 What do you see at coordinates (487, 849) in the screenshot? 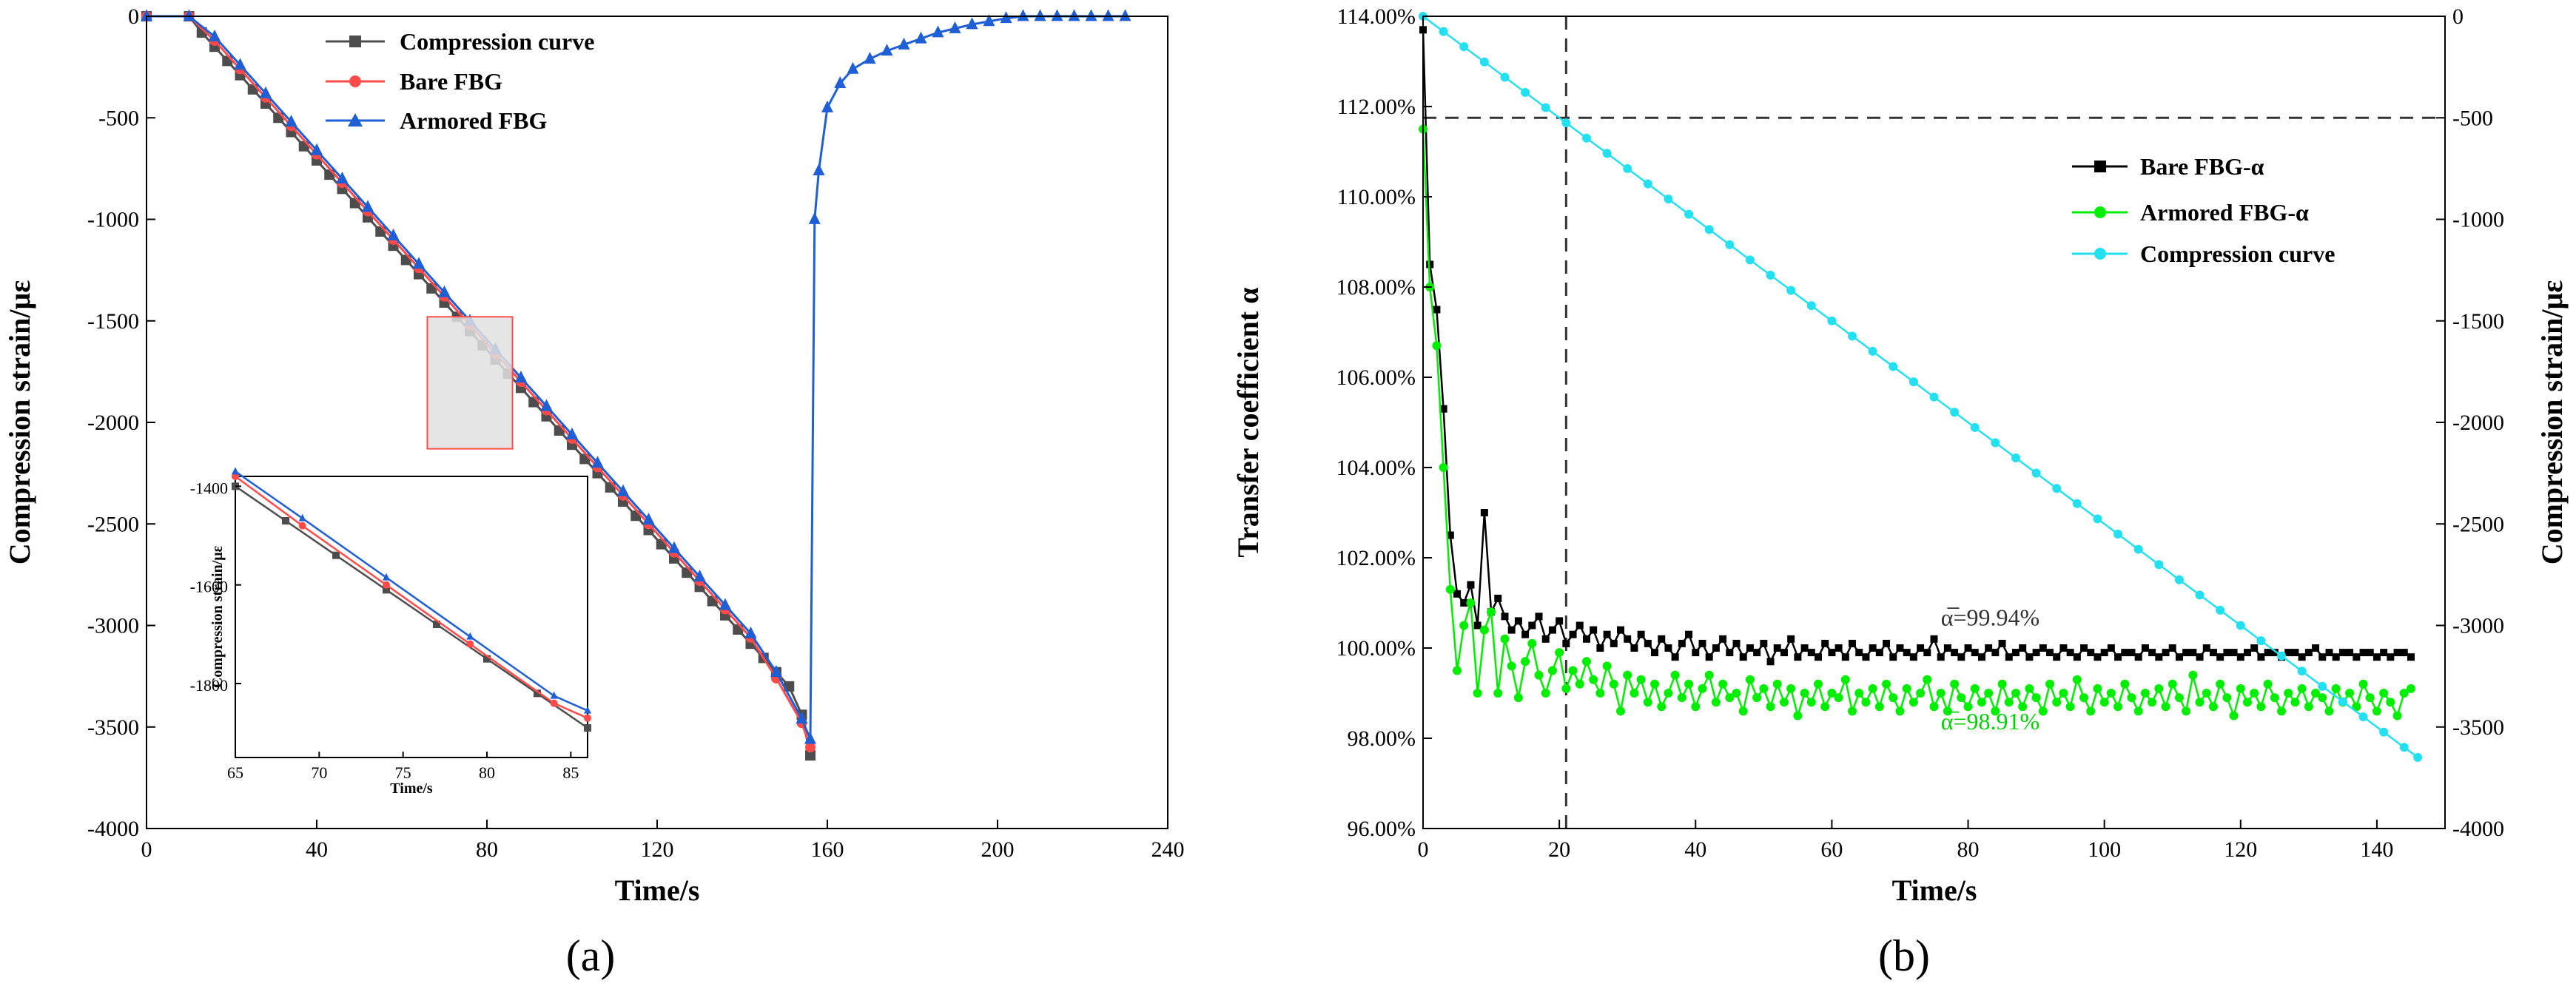
I see `chart-a-x-tick-label: 80` at bounding box center [487, 849].